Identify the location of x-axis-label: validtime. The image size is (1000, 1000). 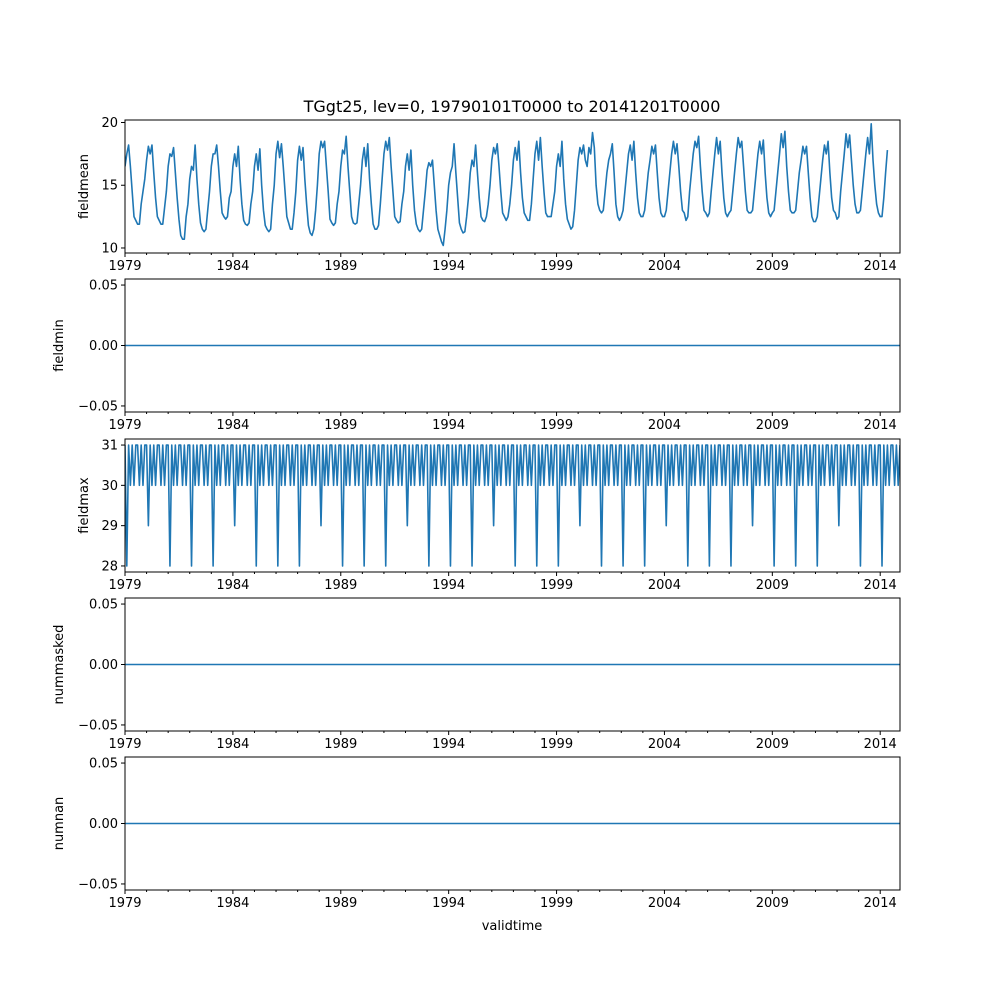
(512, 926).